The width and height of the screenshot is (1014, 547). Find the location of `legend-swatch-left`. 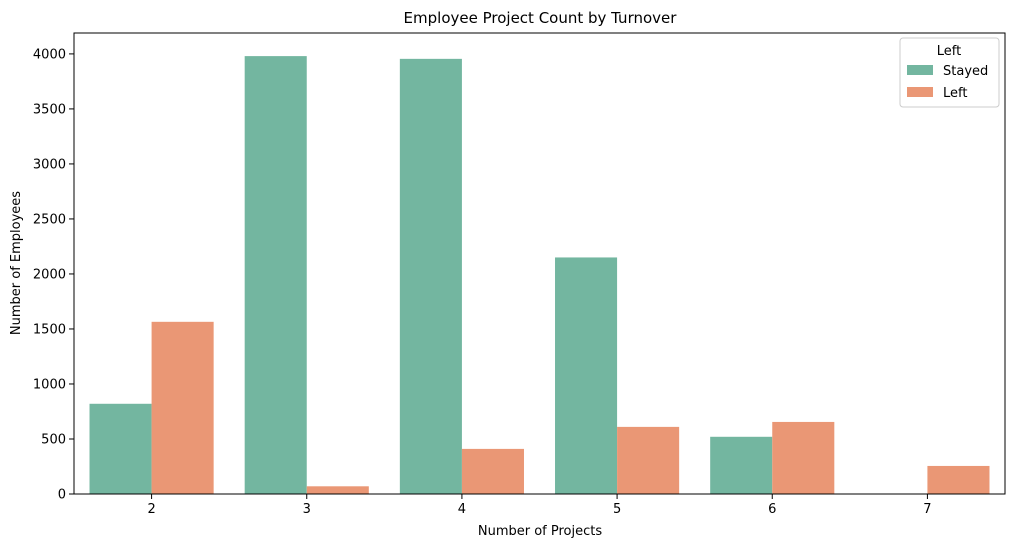

legend-swatch-left is located at coordinates (920, 92).